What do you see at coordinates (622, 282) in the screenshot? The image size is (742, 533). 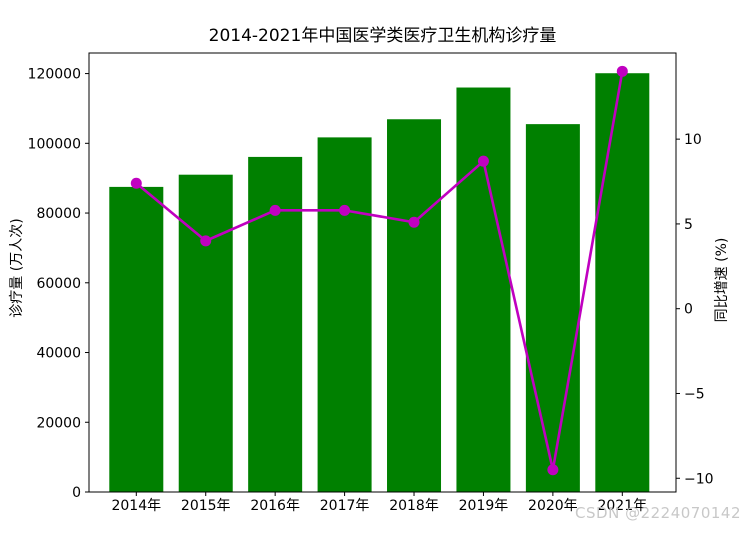 I see `bar-2021年` at bounding box center [622, 282].